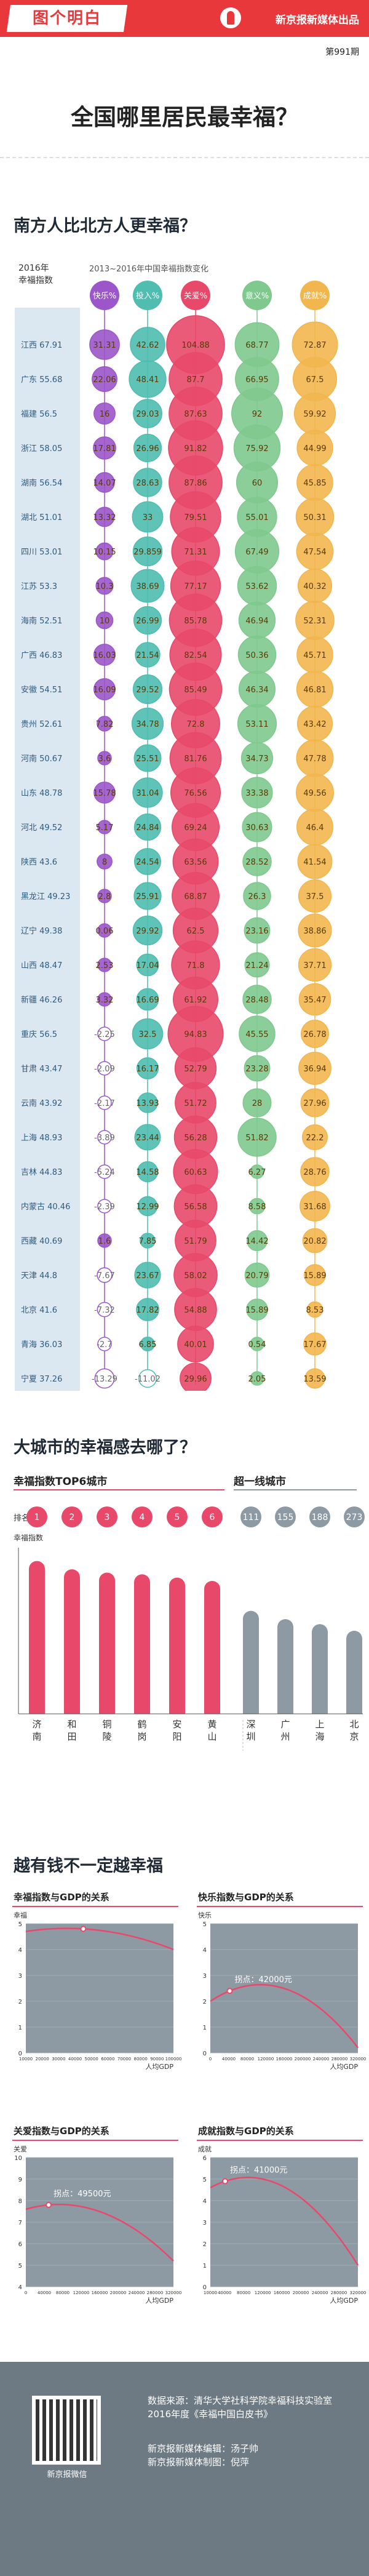 The height and width of the screenshot is (2576, 369). Describe the element at coordinates (104, 449) in the screenshot. I see `value-label: 17.81` at that location.